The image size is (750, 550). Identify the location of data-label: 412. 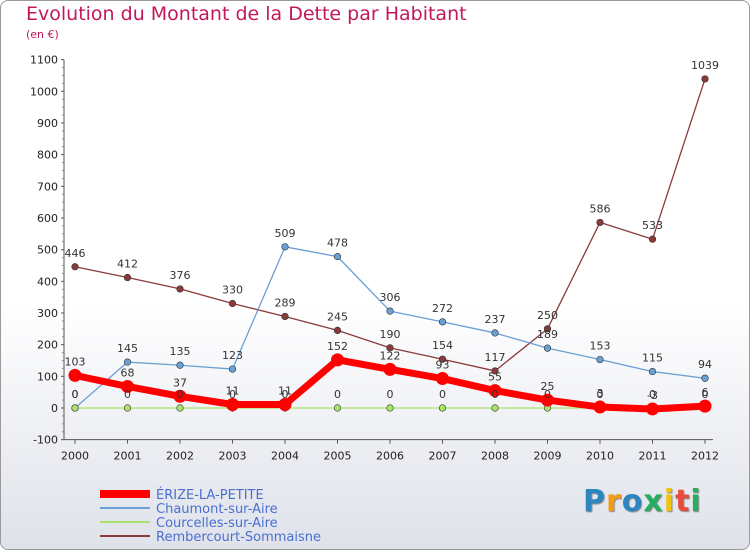
(127, 264).